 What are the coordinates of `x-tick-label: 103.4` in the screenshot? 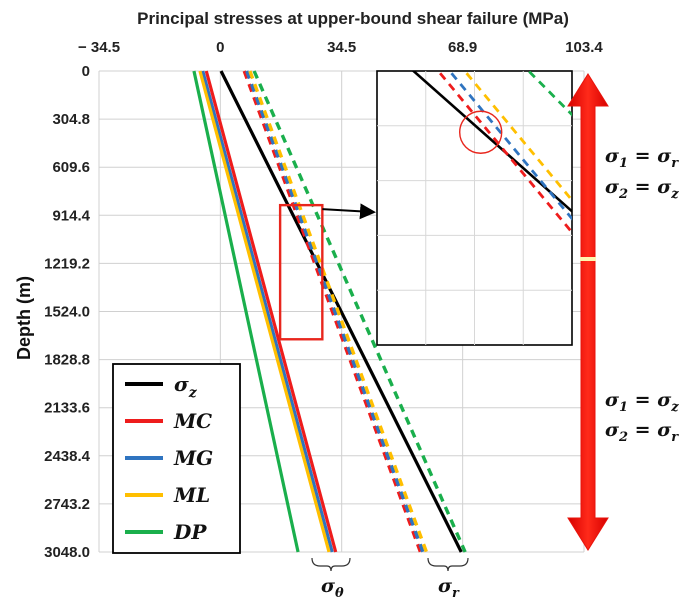 It's located at (584, 47).